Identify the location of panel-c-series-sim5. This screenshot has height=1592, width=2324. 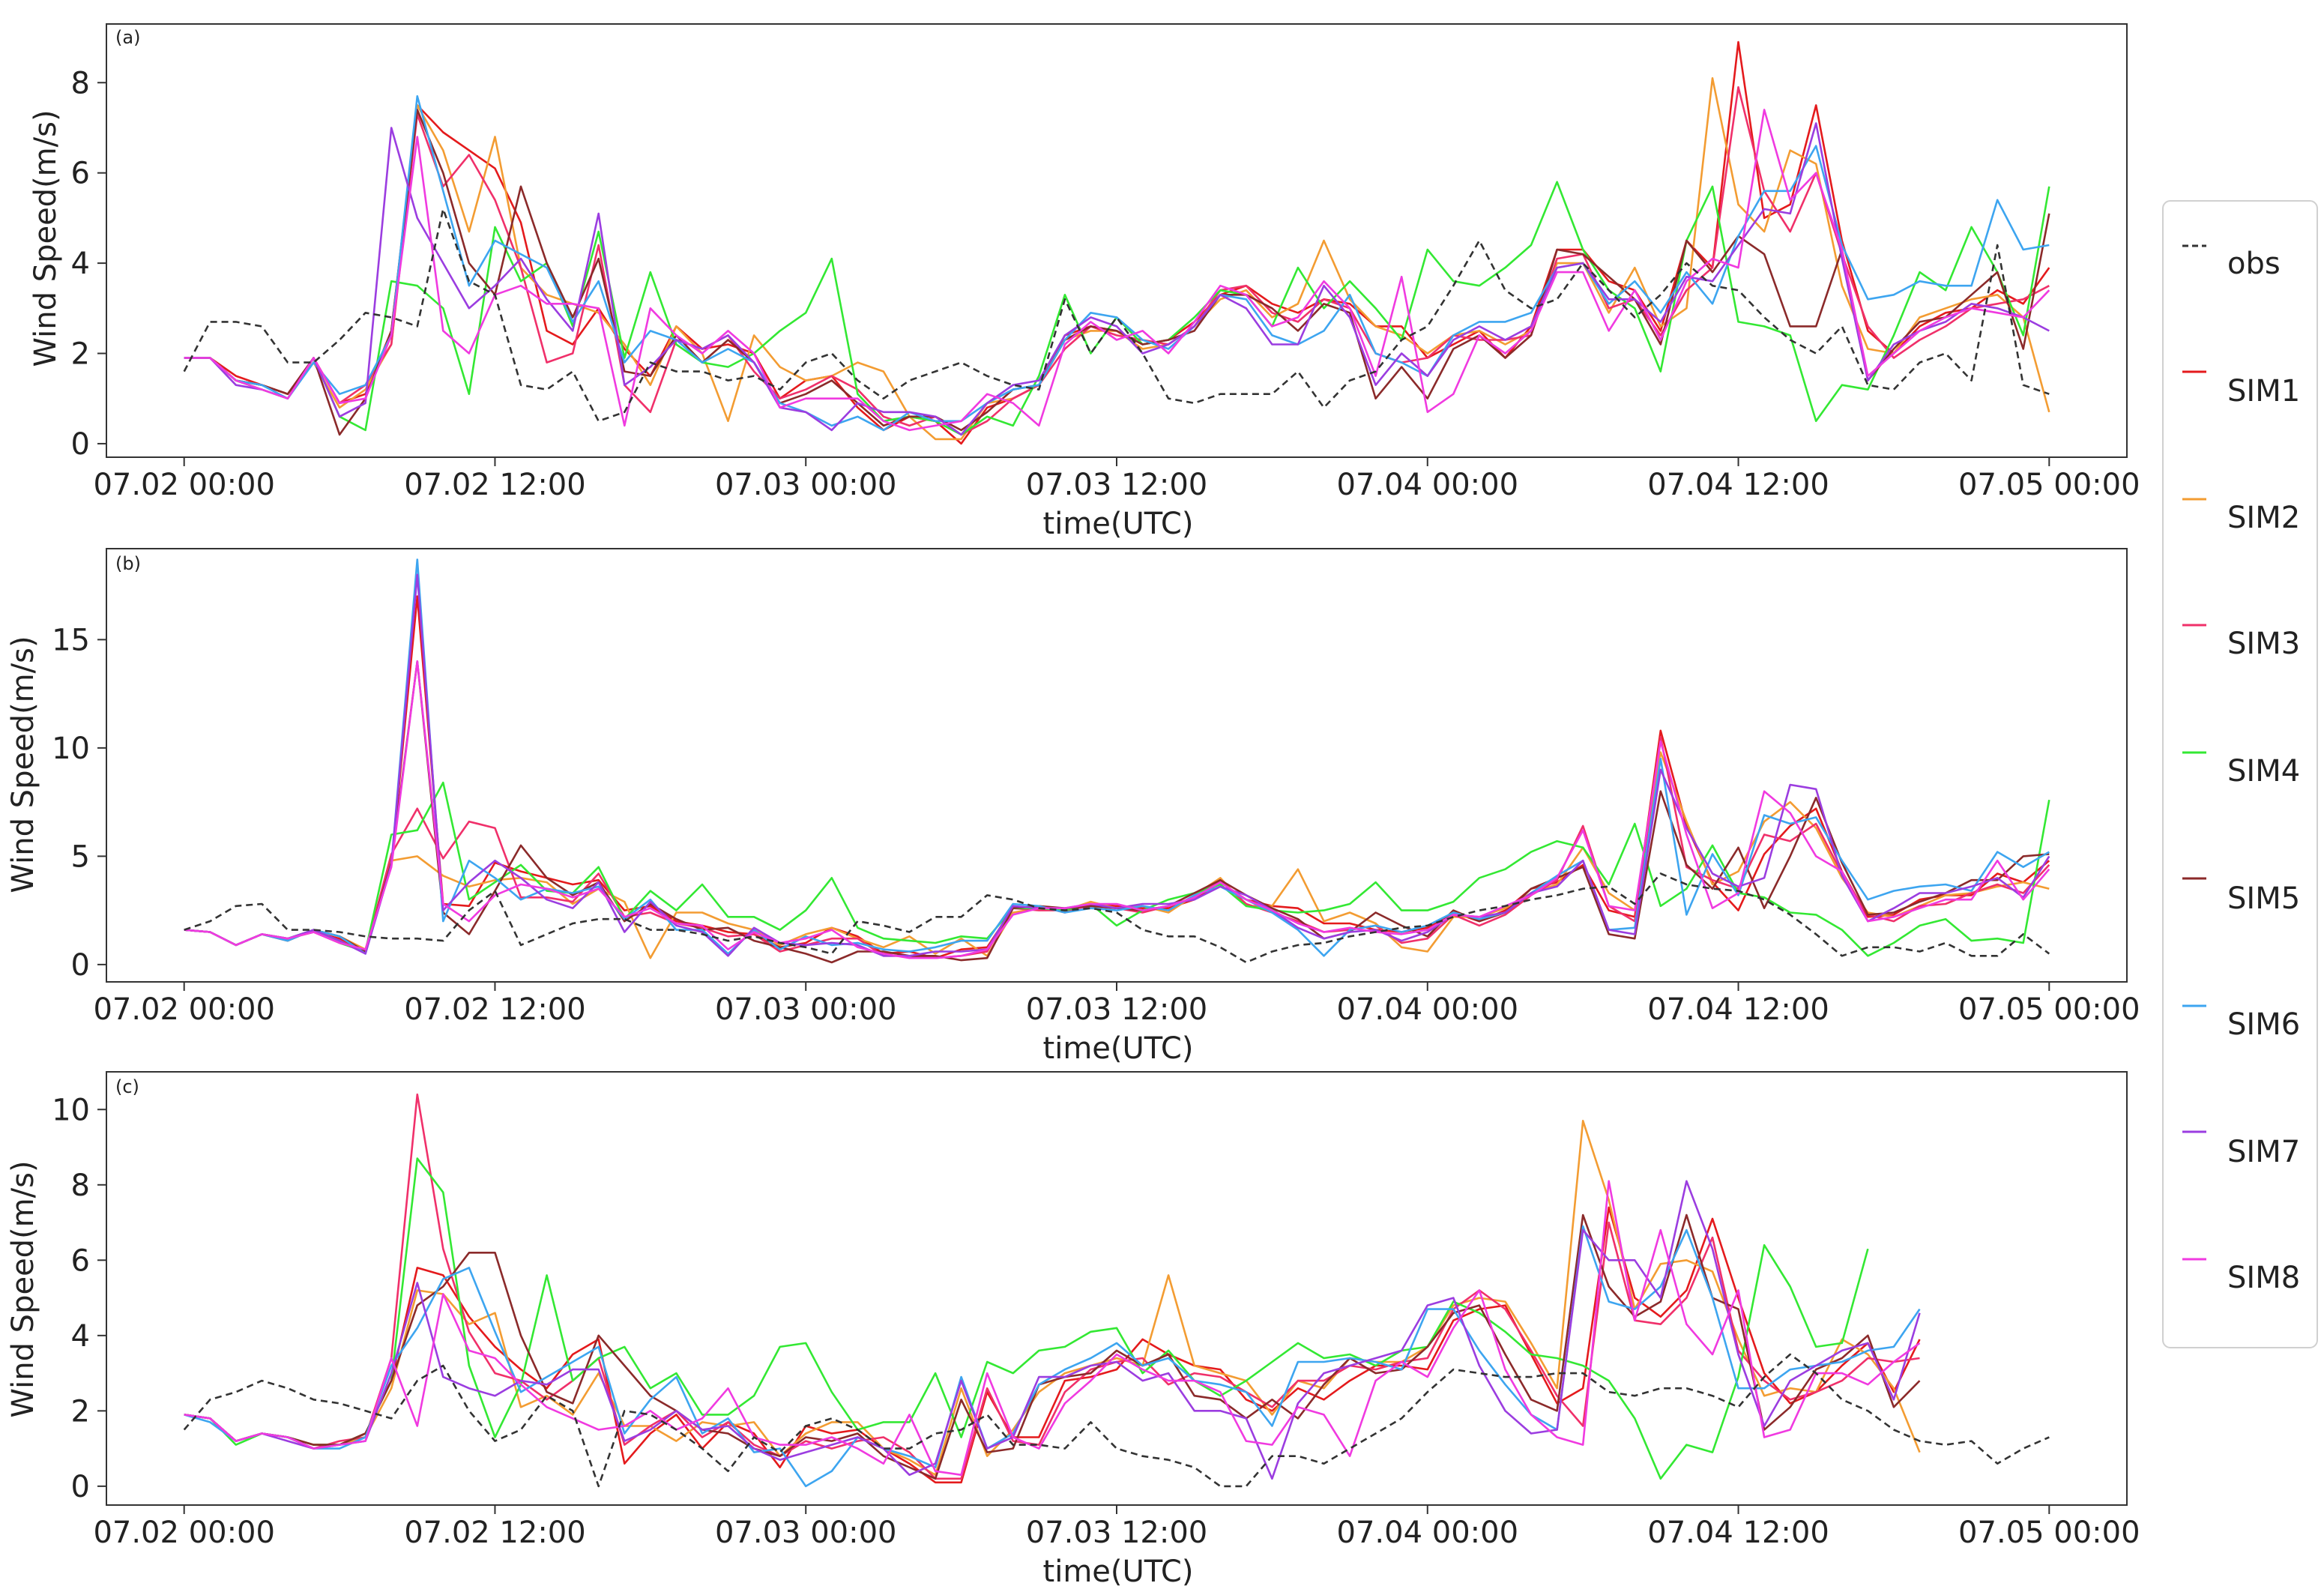
(1052, 1347).